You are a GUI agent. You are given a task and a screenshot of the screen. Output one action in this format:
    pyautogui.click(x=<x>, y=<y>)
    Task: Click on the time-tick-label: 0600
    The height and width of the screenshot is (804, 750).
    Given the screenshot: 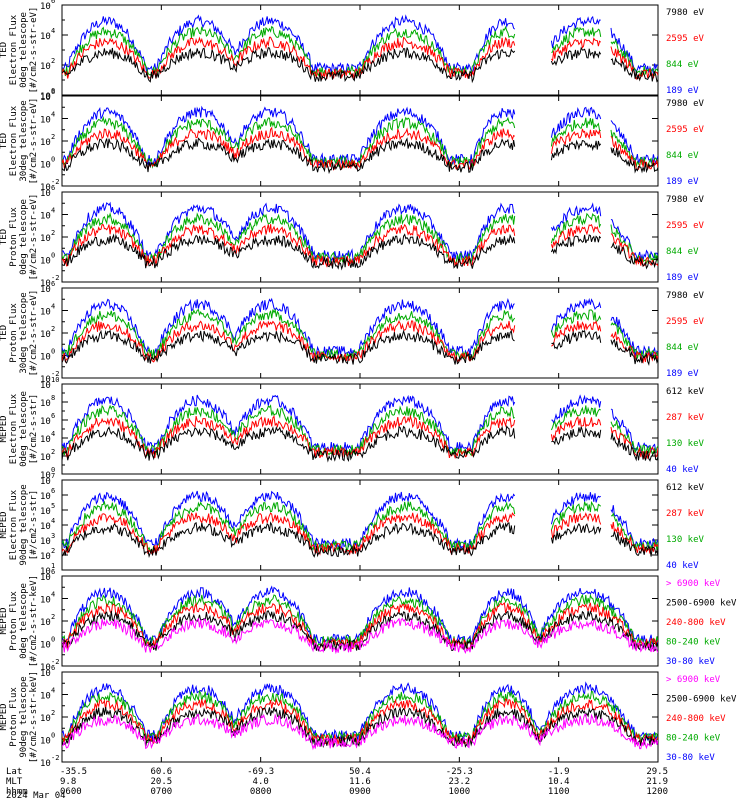 What is the action you would take?
    pyautogui.click(x=71, y=792)
    